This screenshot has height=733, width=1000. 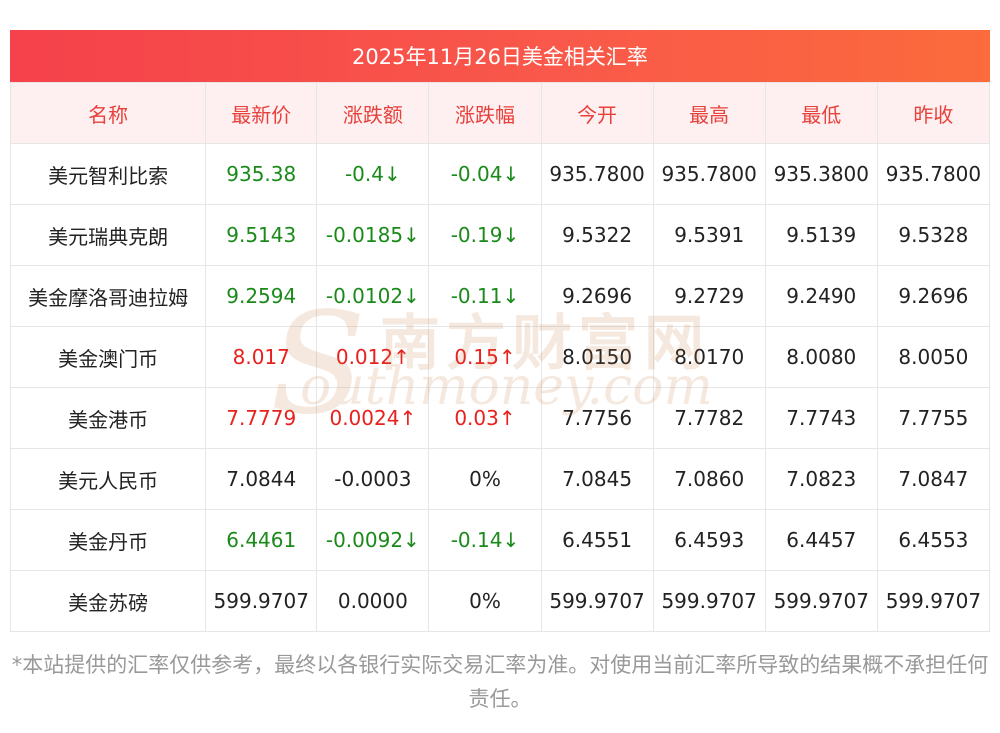 What do you see at coordinates (108, 113) in the screenshot?
I see `header-name: 名称` at bounding box center [108, 113].